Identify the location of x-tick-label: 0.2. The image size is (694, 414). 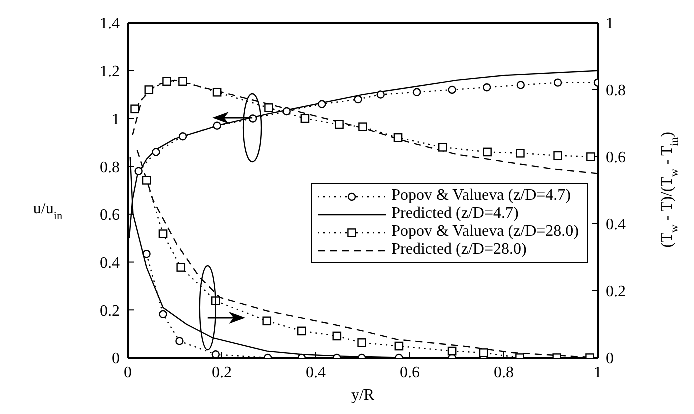
(222, 373).